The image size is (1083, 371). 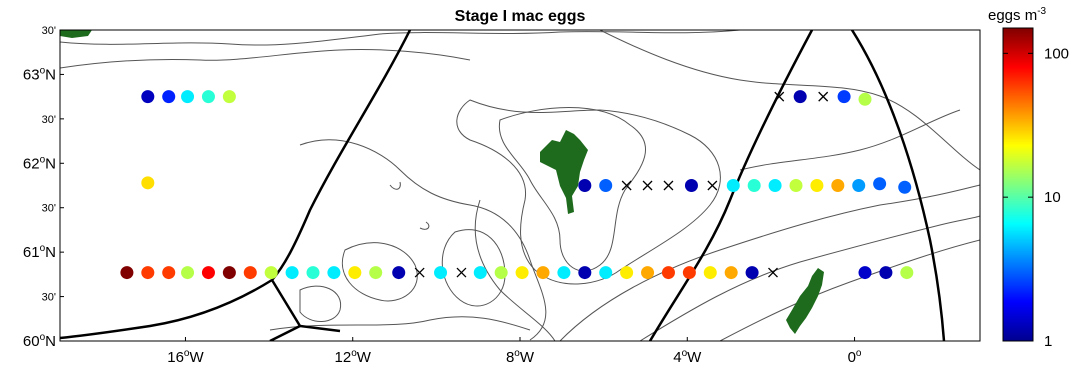 I want to click on iceland-coast, so click(x=76, y=34).